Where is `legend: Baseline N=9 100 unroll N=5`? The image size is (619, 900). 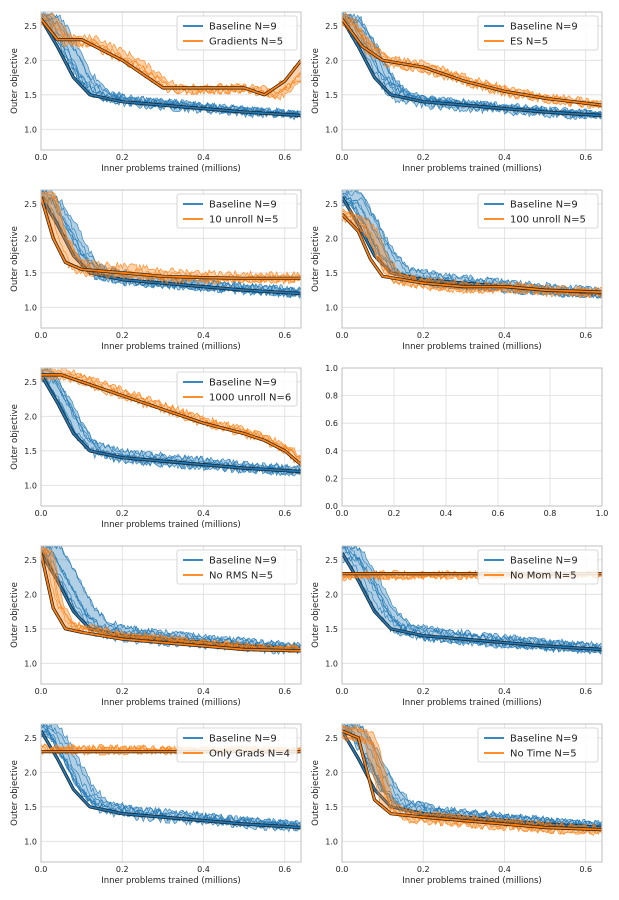
legend: Baseline N=9 100 unroll N=5 is located at coordinates (538, 211).